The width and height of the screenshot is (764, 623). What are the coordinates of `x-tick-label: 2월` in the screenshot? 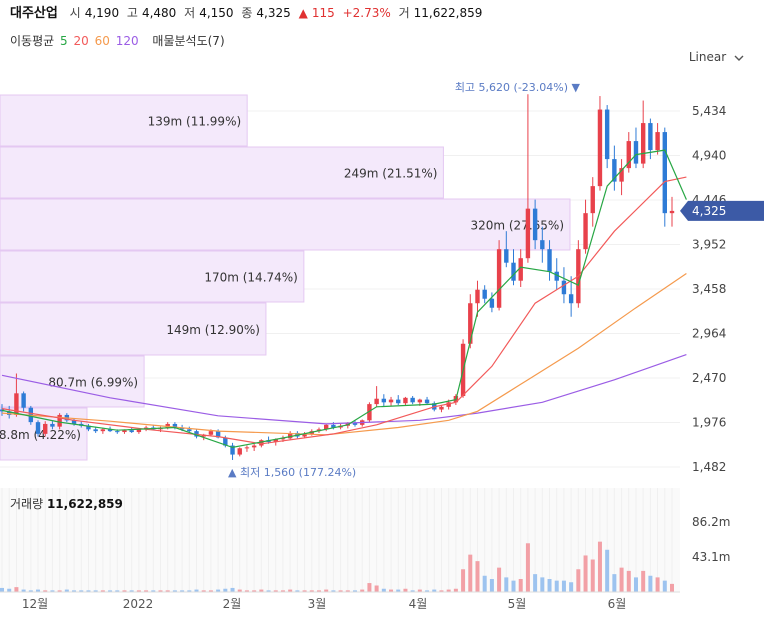 It's located at (232, 604).